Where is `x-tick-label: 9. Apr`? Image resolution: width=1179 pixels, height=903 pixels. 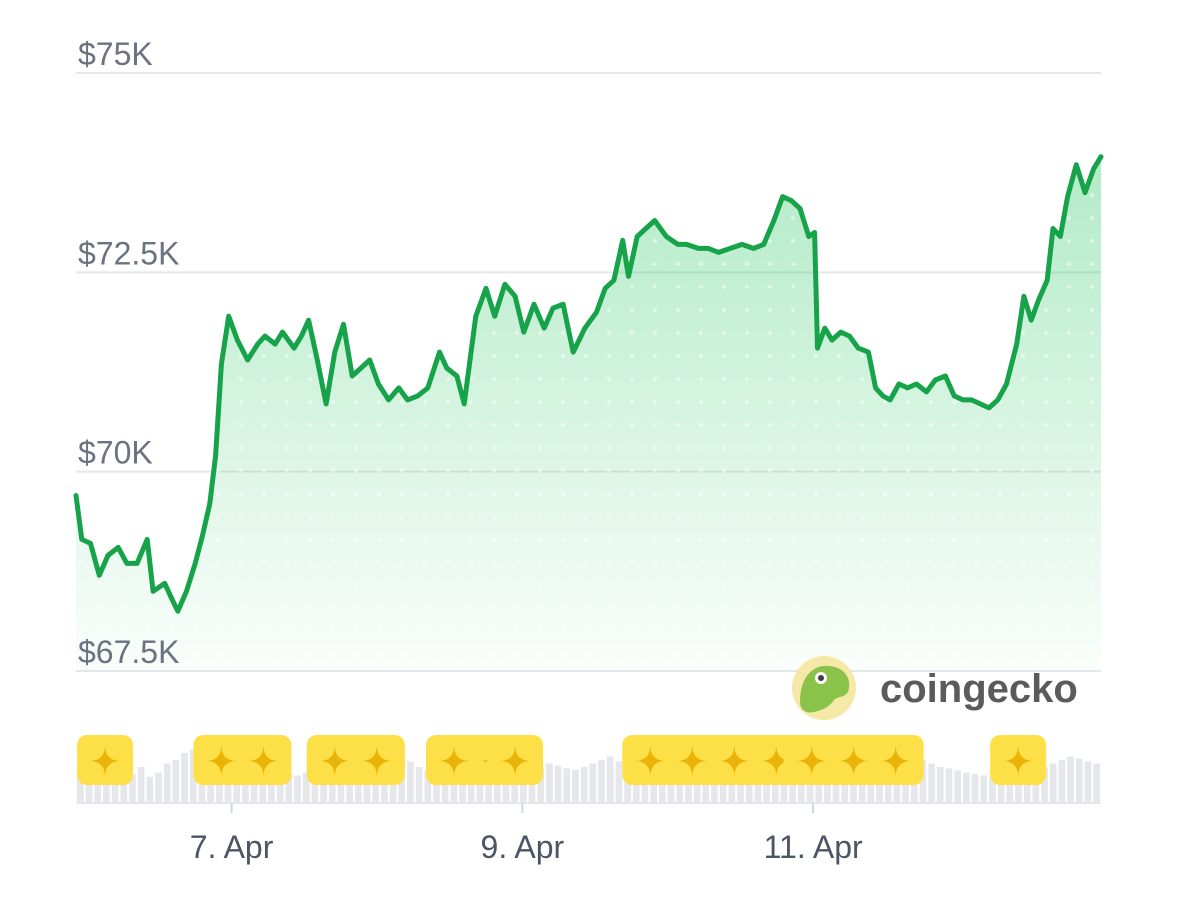
x-tick-label: 9. Apr is located at coordinates (523, 847).